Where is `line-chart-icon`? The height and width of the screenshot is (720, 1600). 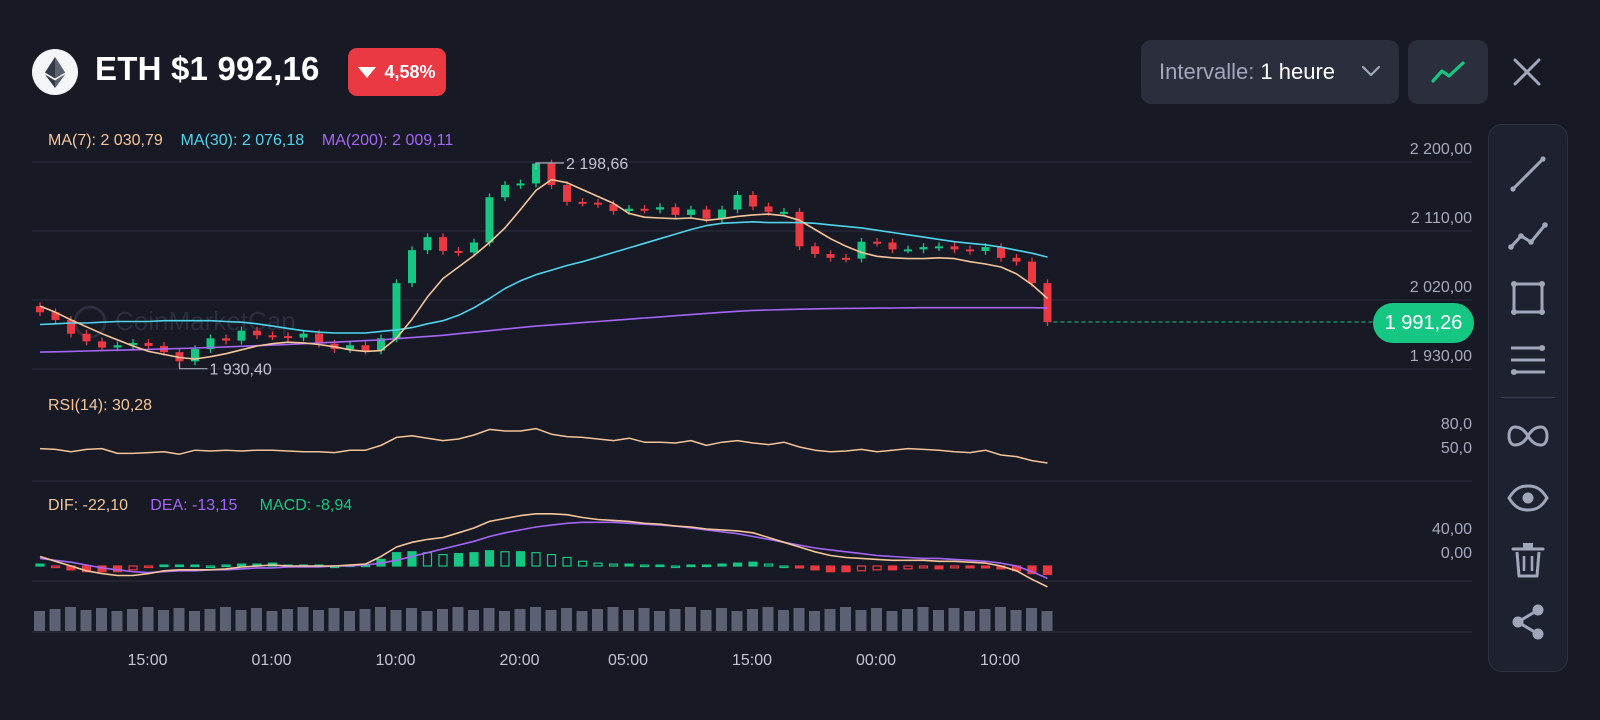
line-chart-icon is located at coordinates (1448, 72).